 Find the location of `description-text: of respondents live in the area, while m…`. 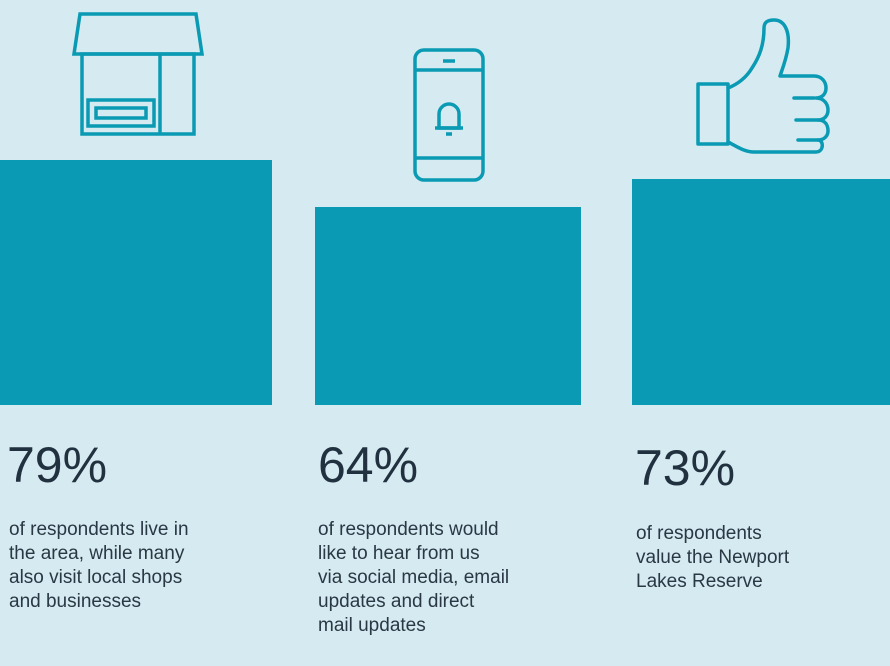

description-text: of respondents live in the area, while m… is located at coordinates (99, 565).